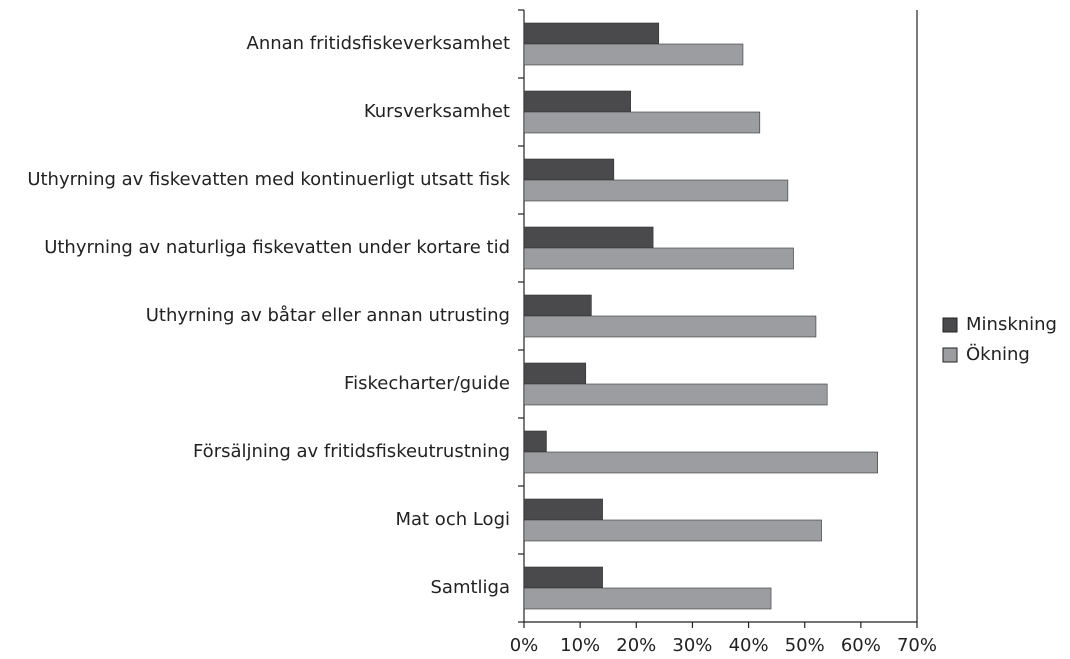 The image size is (1070, 659). What do you see at coordinates (805, 645) in the screenshot?
I see `x-tick-label: 50%` at bounding box center [805, 645].